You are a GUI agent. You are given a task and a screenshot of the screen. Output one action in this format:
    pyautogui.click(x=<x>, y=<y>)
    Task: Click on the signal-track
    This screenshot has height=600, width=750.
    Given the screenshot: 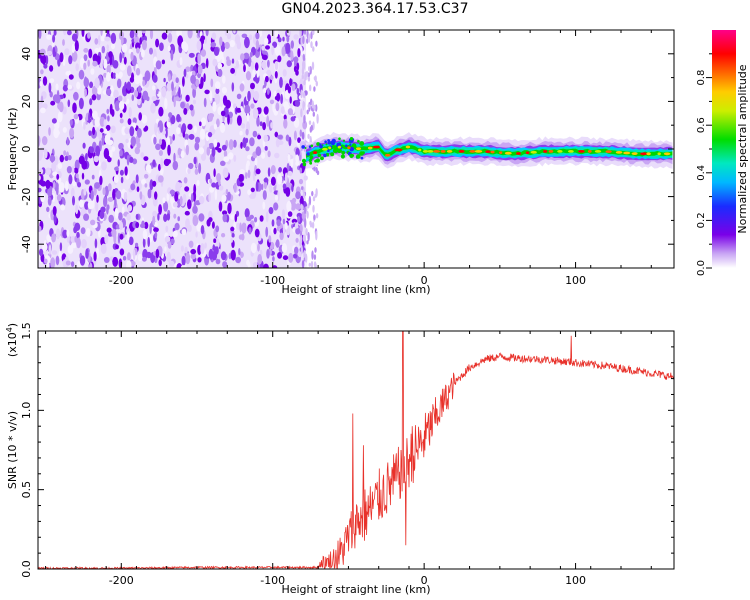 What is the action you would take?
    pyautogui.click(x=487, y=150)
    